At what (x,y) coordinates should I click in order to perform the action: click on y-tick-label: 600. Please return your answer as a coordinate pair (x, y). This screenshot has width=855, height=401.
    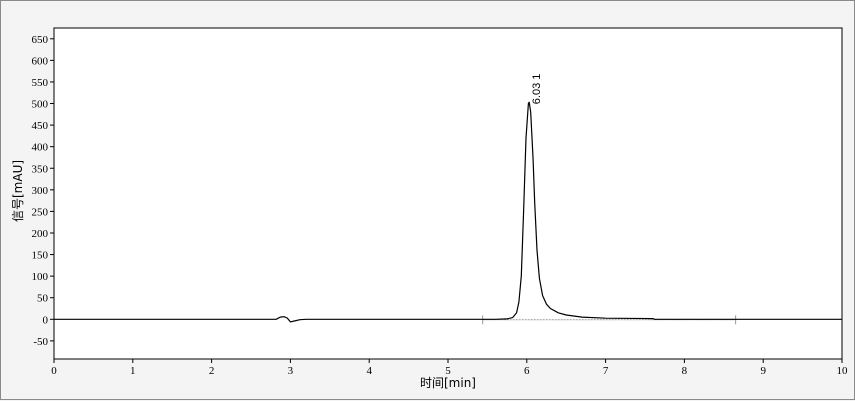
    Looking at the image, I should click on (40, 61).